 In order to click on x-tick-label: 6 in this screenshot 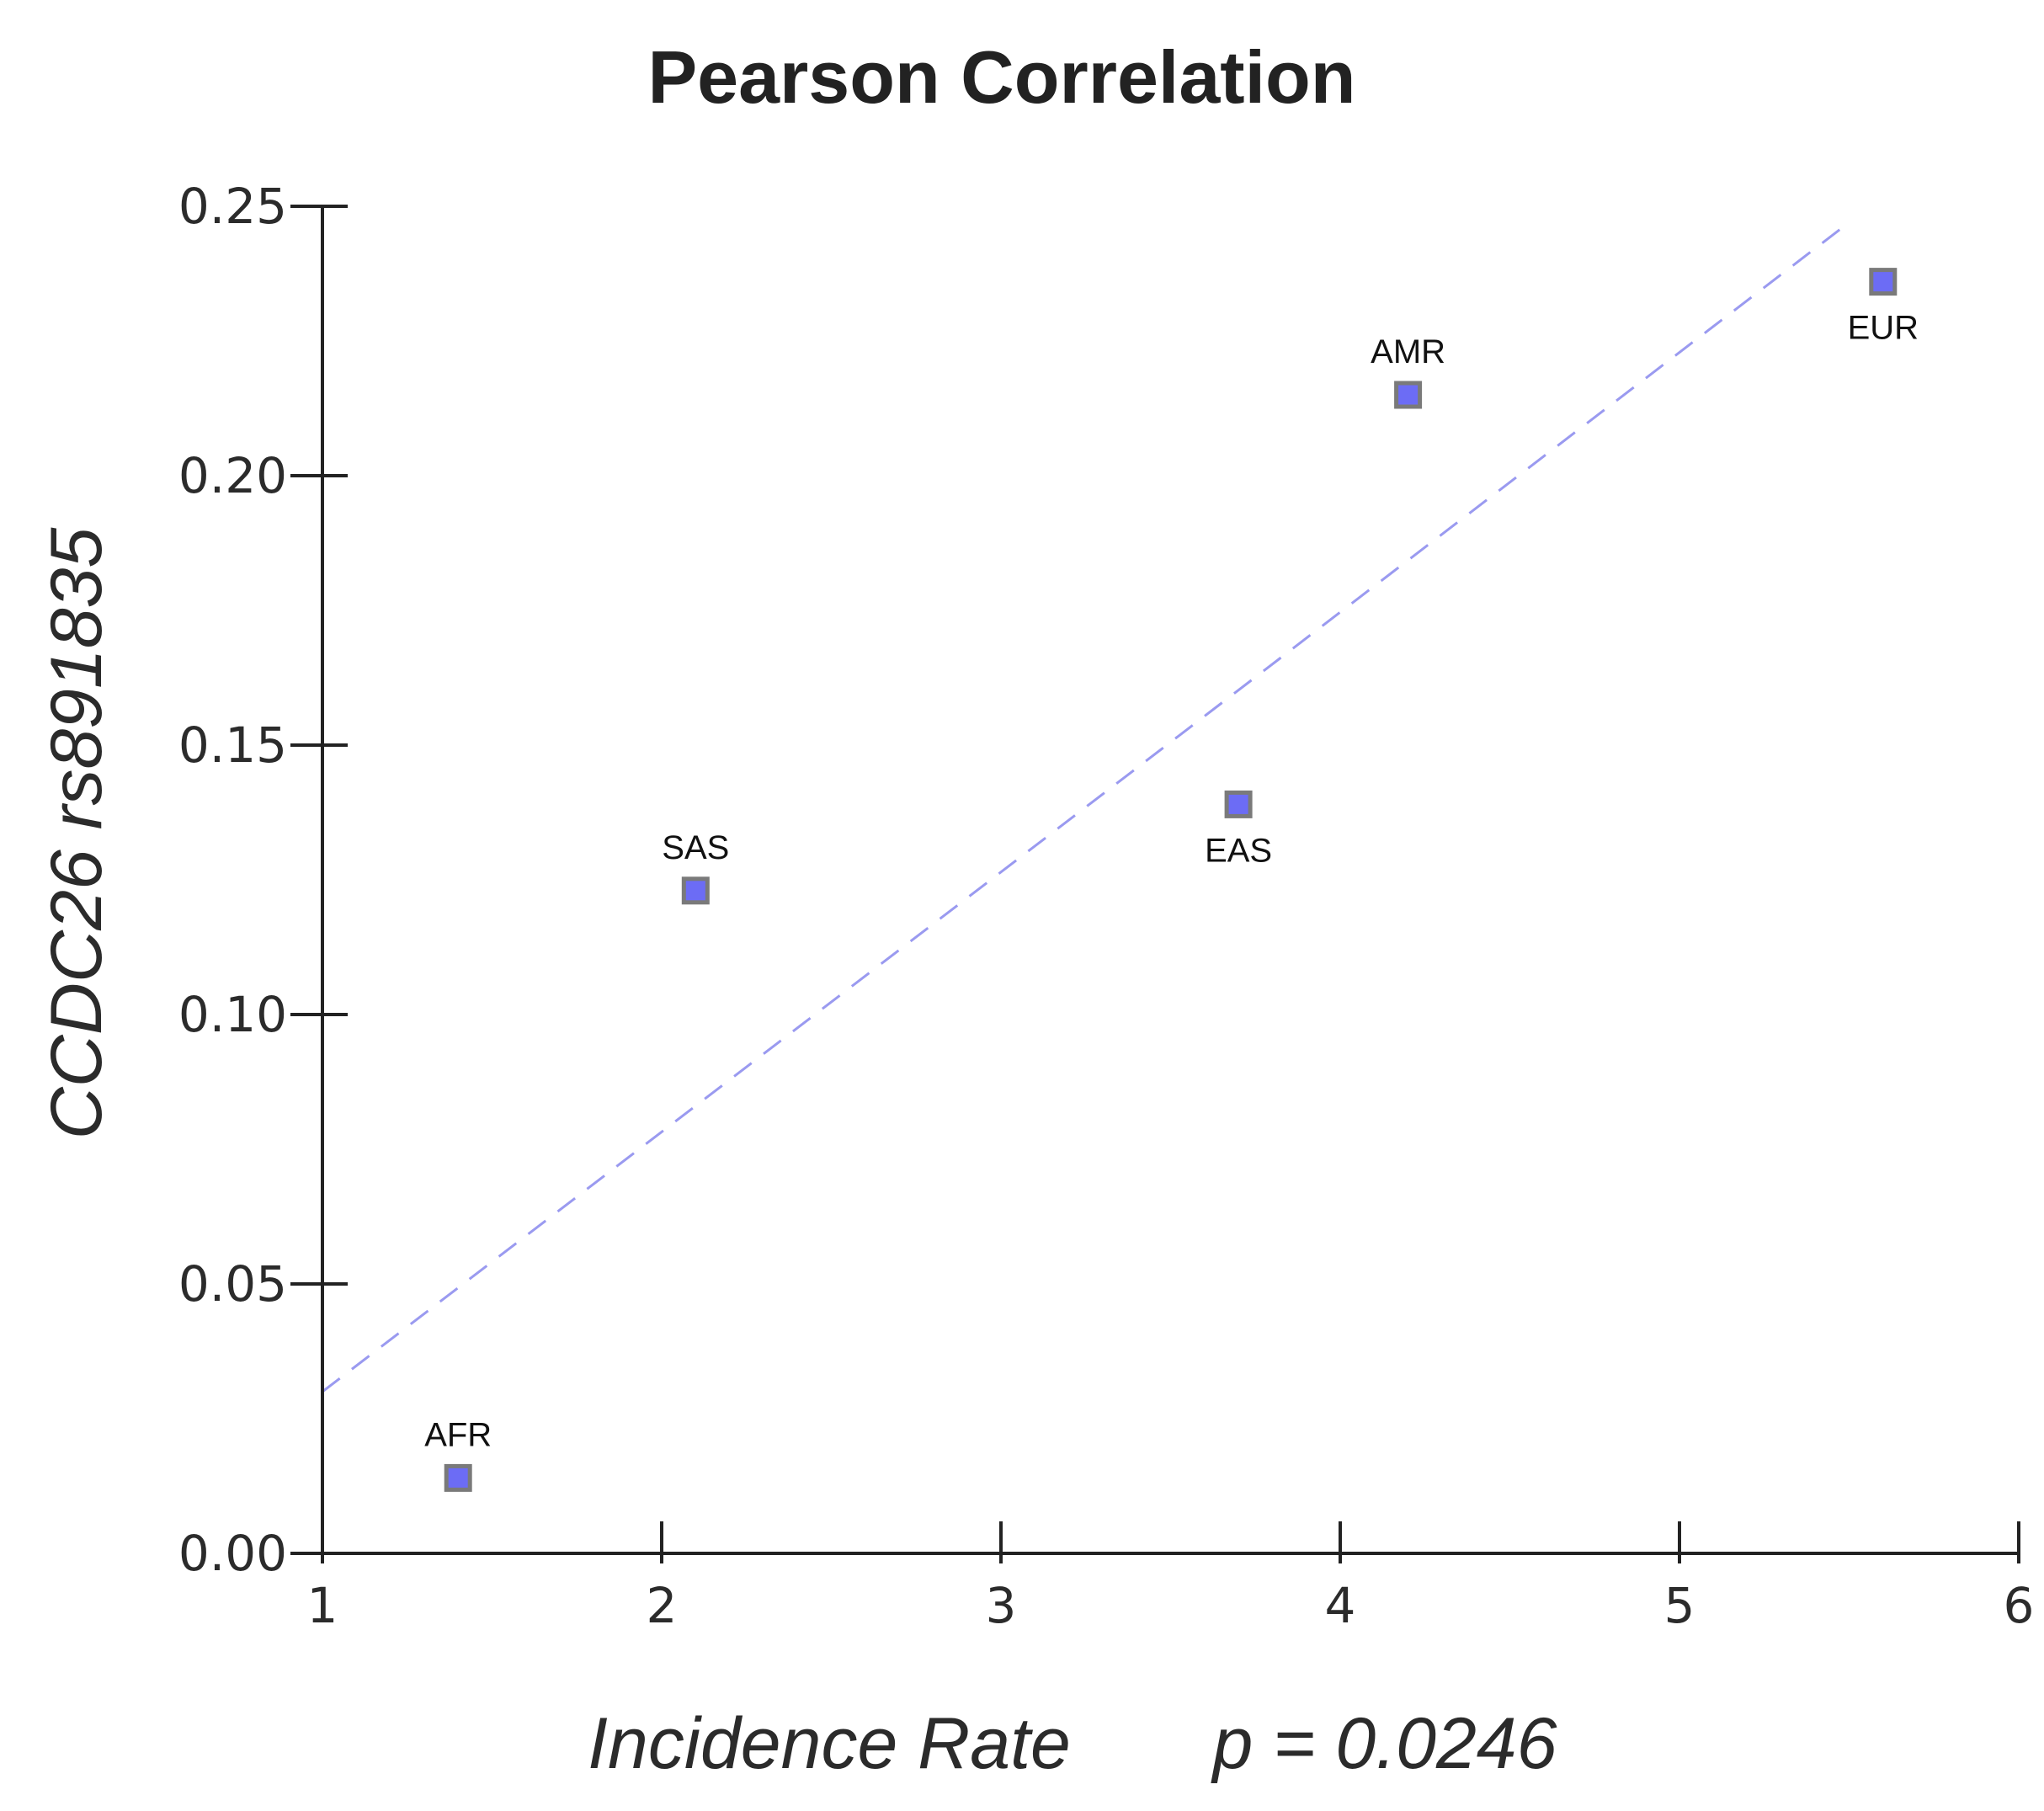, I will do `click(2020, 1605)`.